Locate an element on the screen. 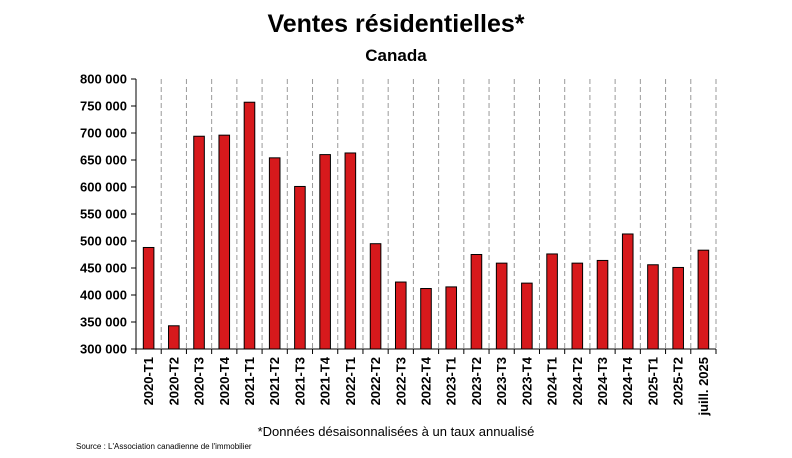 The image size is (792, 458). x-tick-label: 2023-T3 is located at coordinates (501, 381).